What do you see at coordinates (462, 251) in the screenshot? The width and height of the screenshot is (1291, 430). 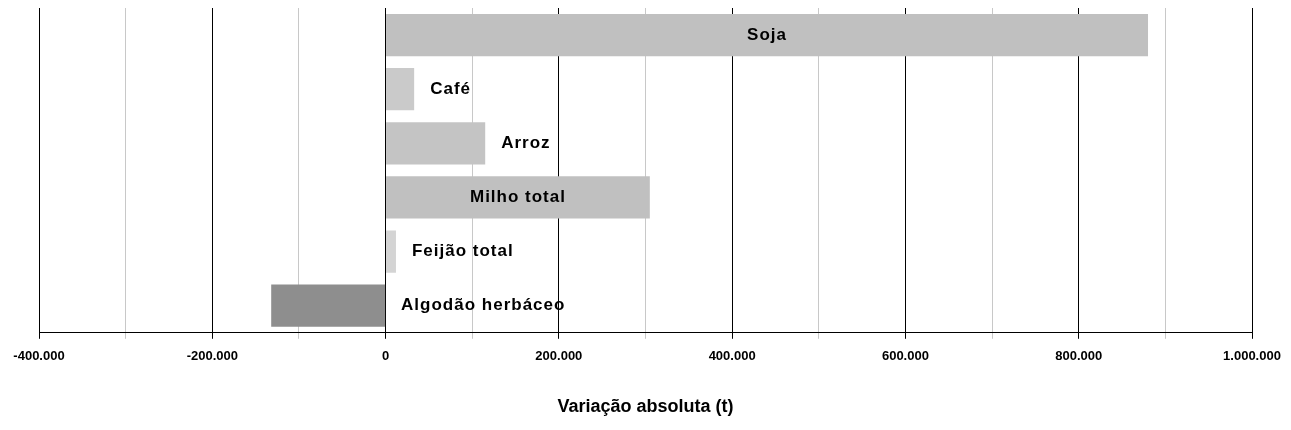 I see `y-tick-label: Feijão total` at bounding box center [462, 251].